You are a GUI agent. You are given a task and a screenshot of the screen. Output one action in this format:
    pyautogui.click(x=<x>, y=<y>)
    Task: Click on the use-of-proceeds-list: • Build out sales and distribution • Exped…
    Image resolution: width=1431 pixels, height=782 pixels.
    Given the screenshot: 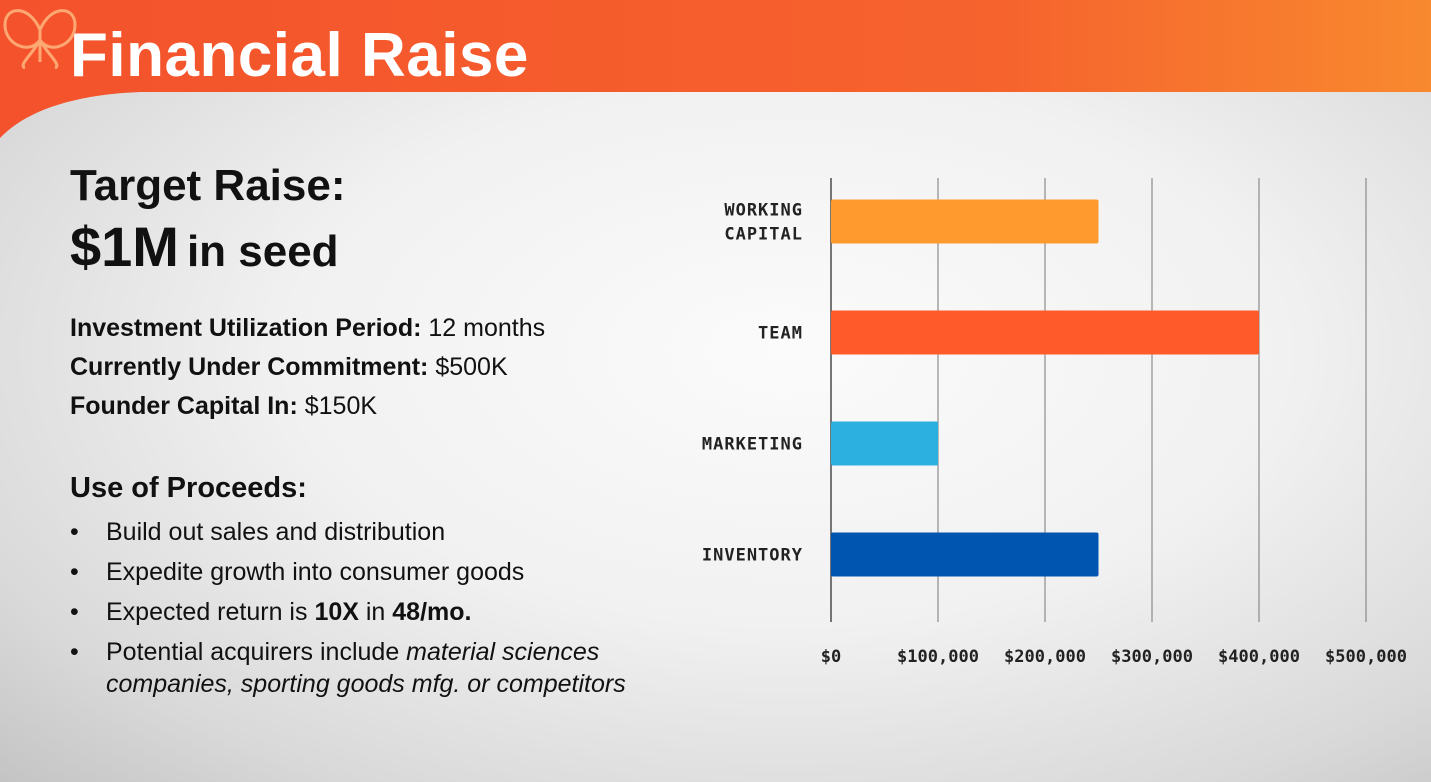 What is the action you would take?
    pyautogui.click(x=350, y=608)
    